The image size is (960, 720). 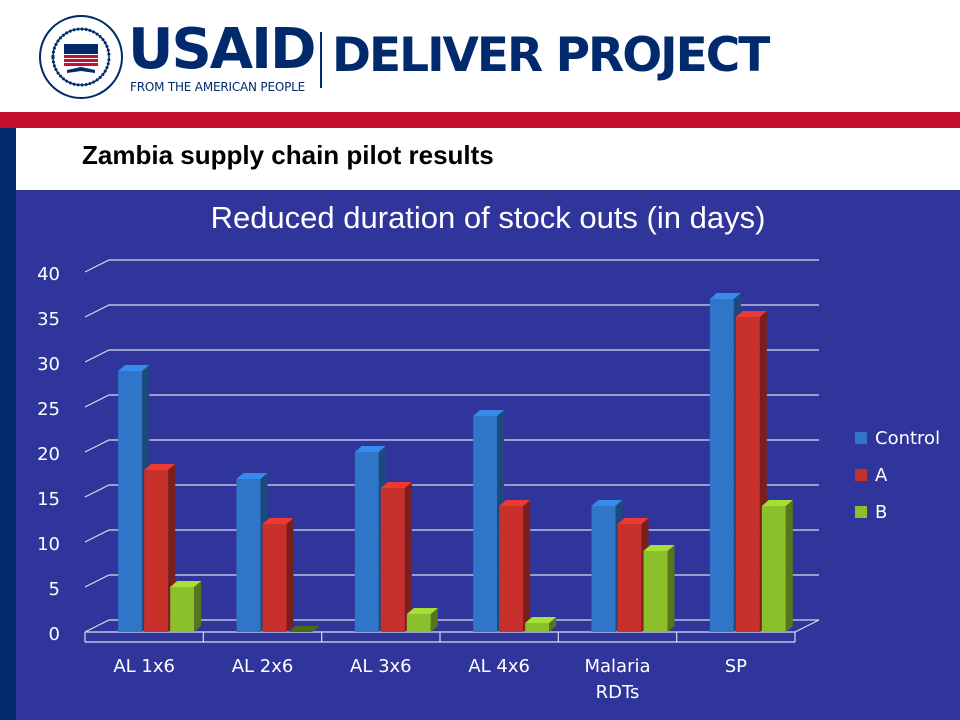 What do you see at coordinates (8, 424) in the screenshot?
I see `left-accent-strip` at bounding box center [8, 424].